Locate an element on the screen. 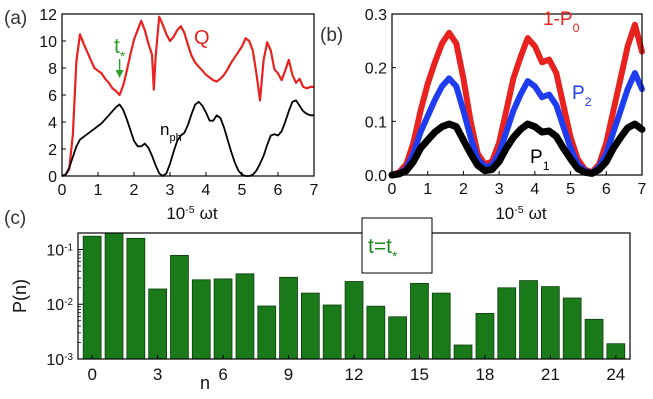 Image resolution: width=653 pixels, height=399 pixels. tstar-annotation-base: t is located at coordinates (117, 46).